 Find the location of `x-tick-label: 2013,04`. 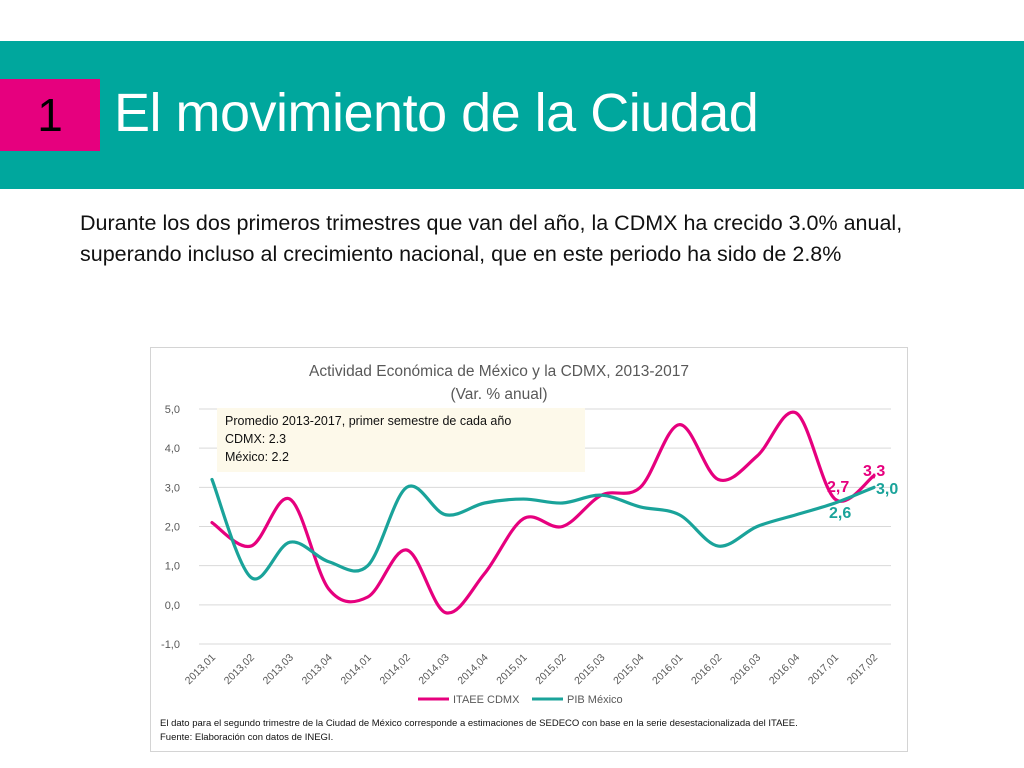

x-tick-label: 2013,04 is located at coordinates (317, 669).